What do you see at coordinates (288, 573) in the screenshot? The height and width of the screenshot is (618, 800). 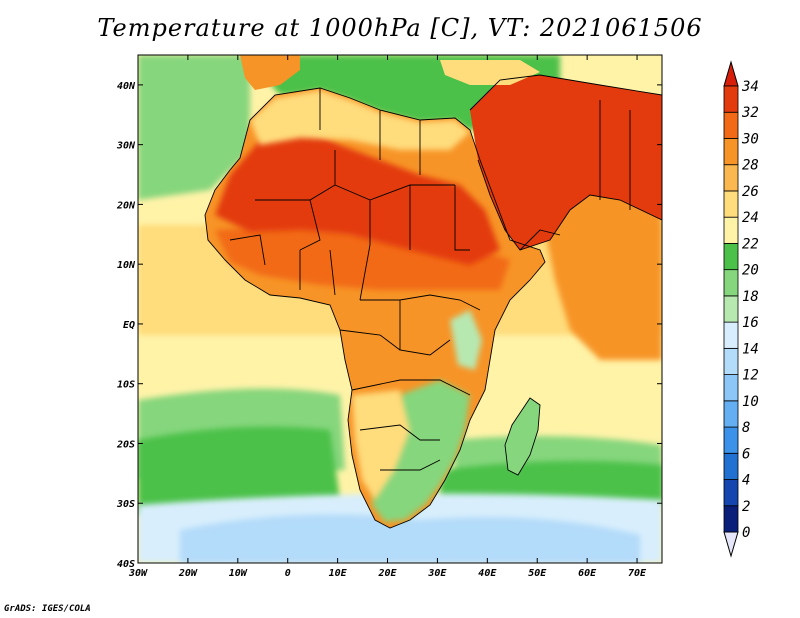 I see `x-tick-label: 0` at bounding box center [288, 573].